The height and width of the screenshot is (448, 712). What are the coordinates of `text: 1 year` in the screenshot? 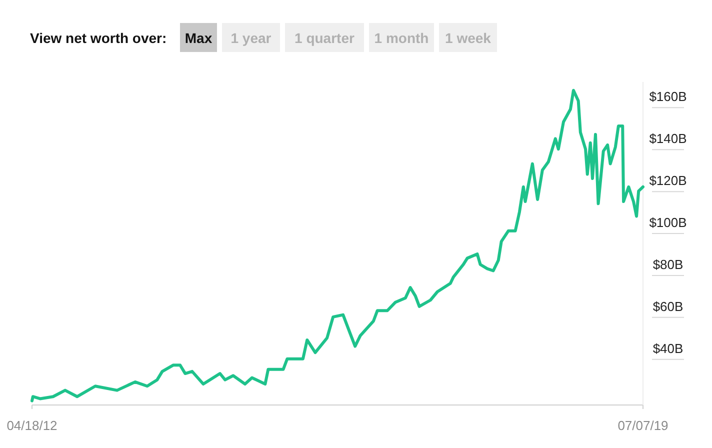 It's located at (251, 38).